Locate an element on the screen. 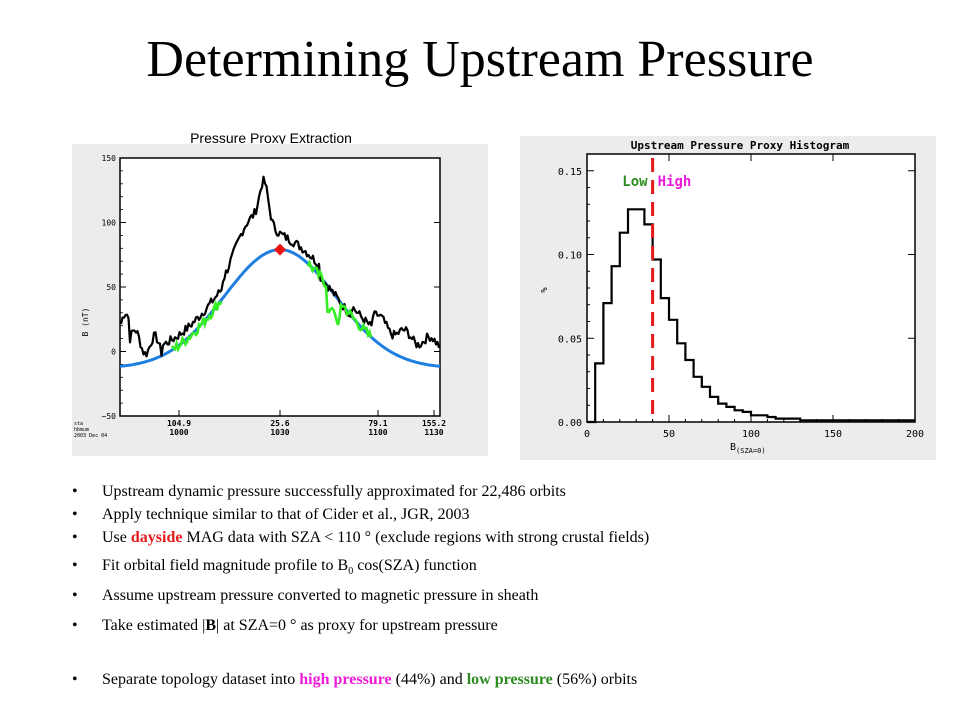 The height and width of the screenshot is (720, 960). histogram-x-axis-label-sub: (SZA=0) is located at coordinates (751, 451).